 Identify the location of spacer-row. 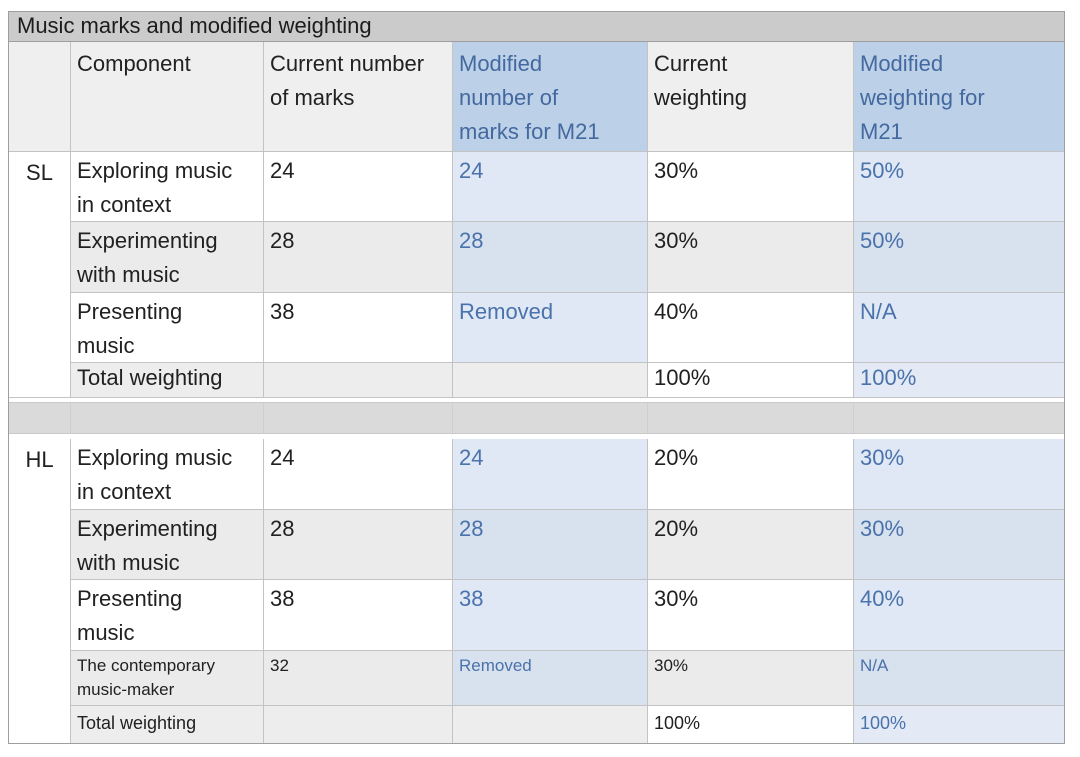
(536, 418).